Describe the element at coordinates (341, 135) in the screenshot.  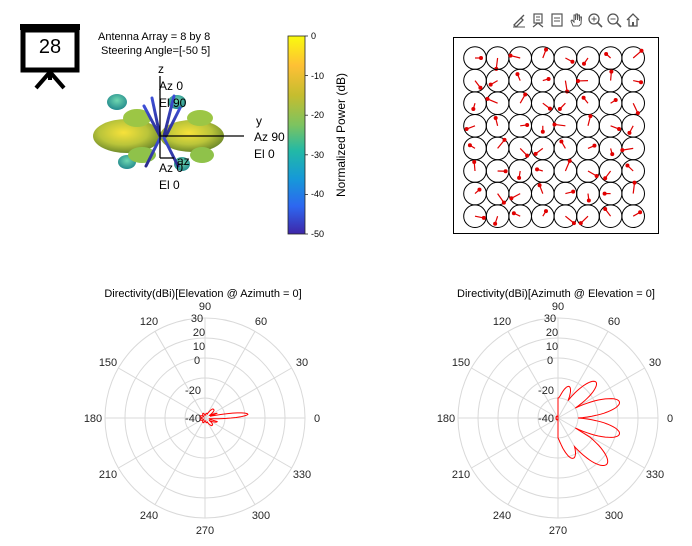
I see `colorbar-label: Normalized Power (dB)` at that location.